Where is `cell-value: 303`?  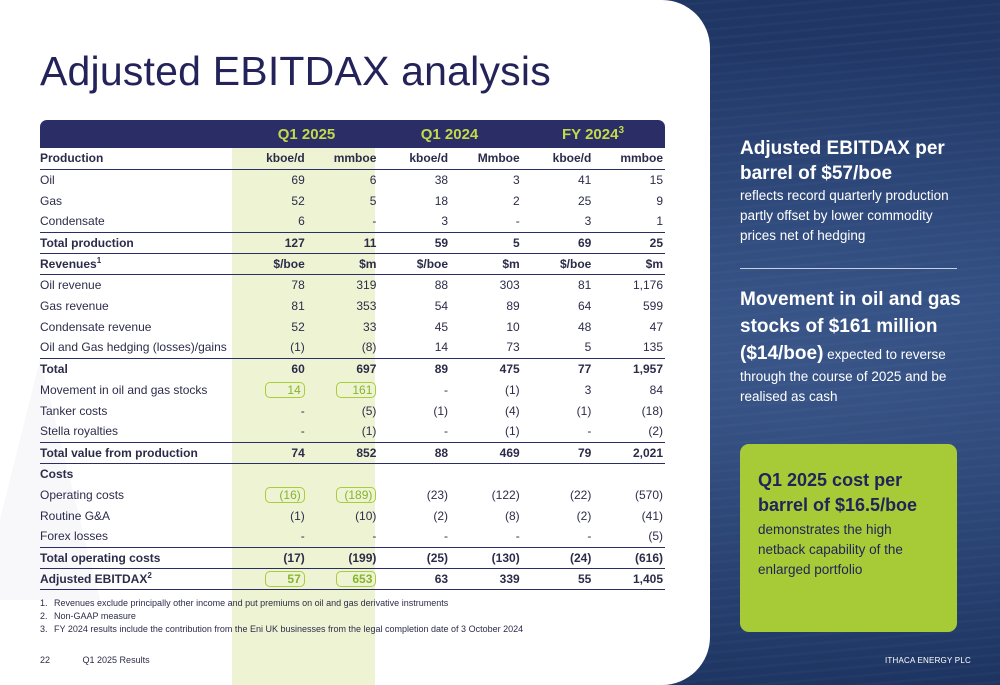
cell-value: 303 is located at coordinates (509, 284).